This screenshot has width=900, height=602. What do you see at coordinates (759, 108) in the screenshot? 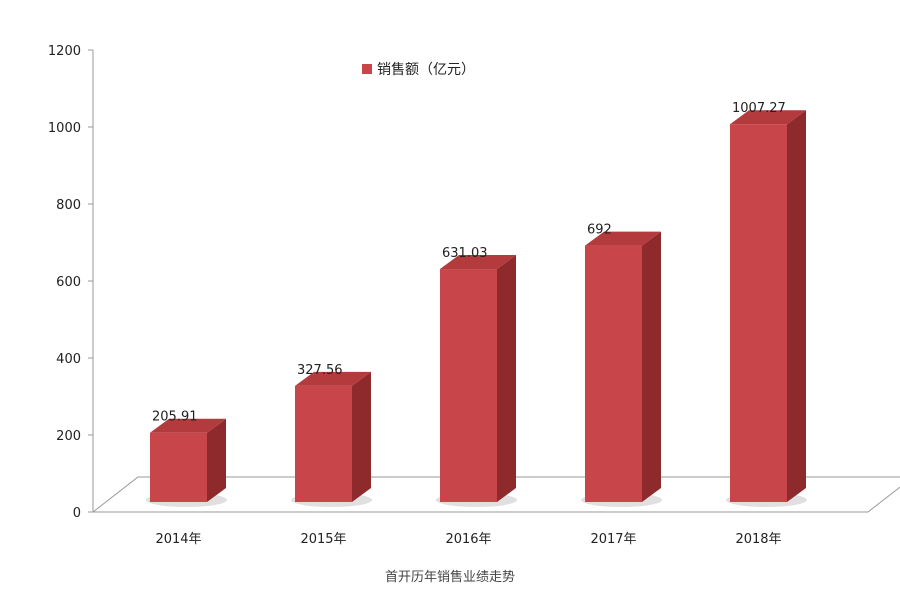
I see `data-label: 1007.27` at bounding box center [759, 108].